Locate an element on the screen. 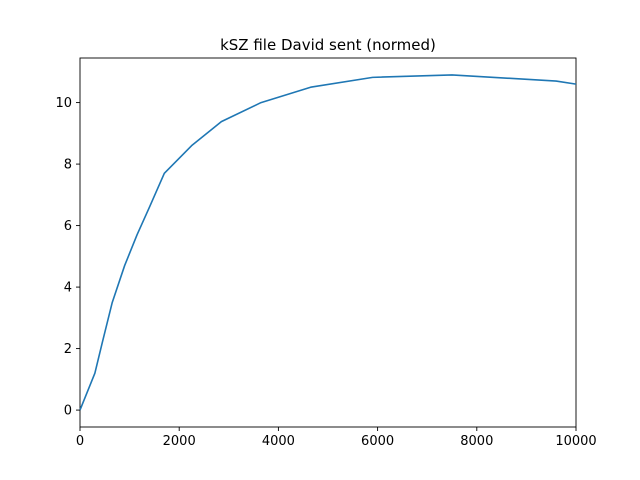  y-tick-label: 6 is located at coordinates (68, 226).